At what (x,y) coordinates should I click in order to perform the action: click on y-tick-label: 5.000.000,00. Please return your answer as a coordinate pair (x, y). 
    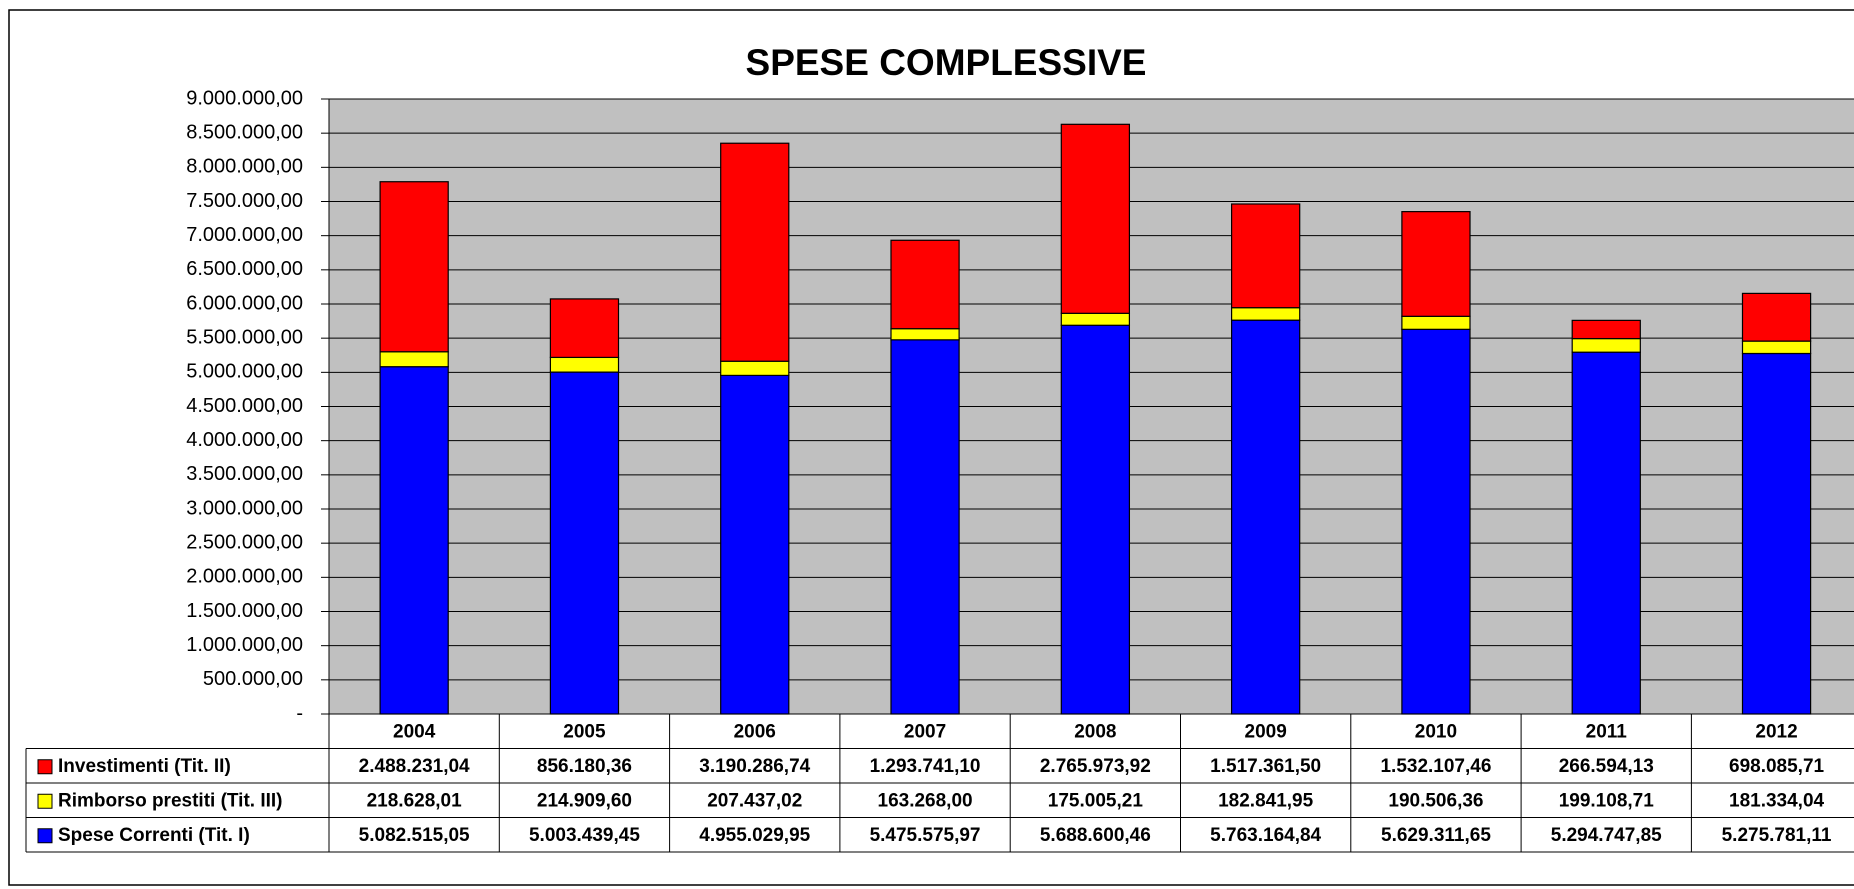
    Looking at the image, I should click on (244, 372).